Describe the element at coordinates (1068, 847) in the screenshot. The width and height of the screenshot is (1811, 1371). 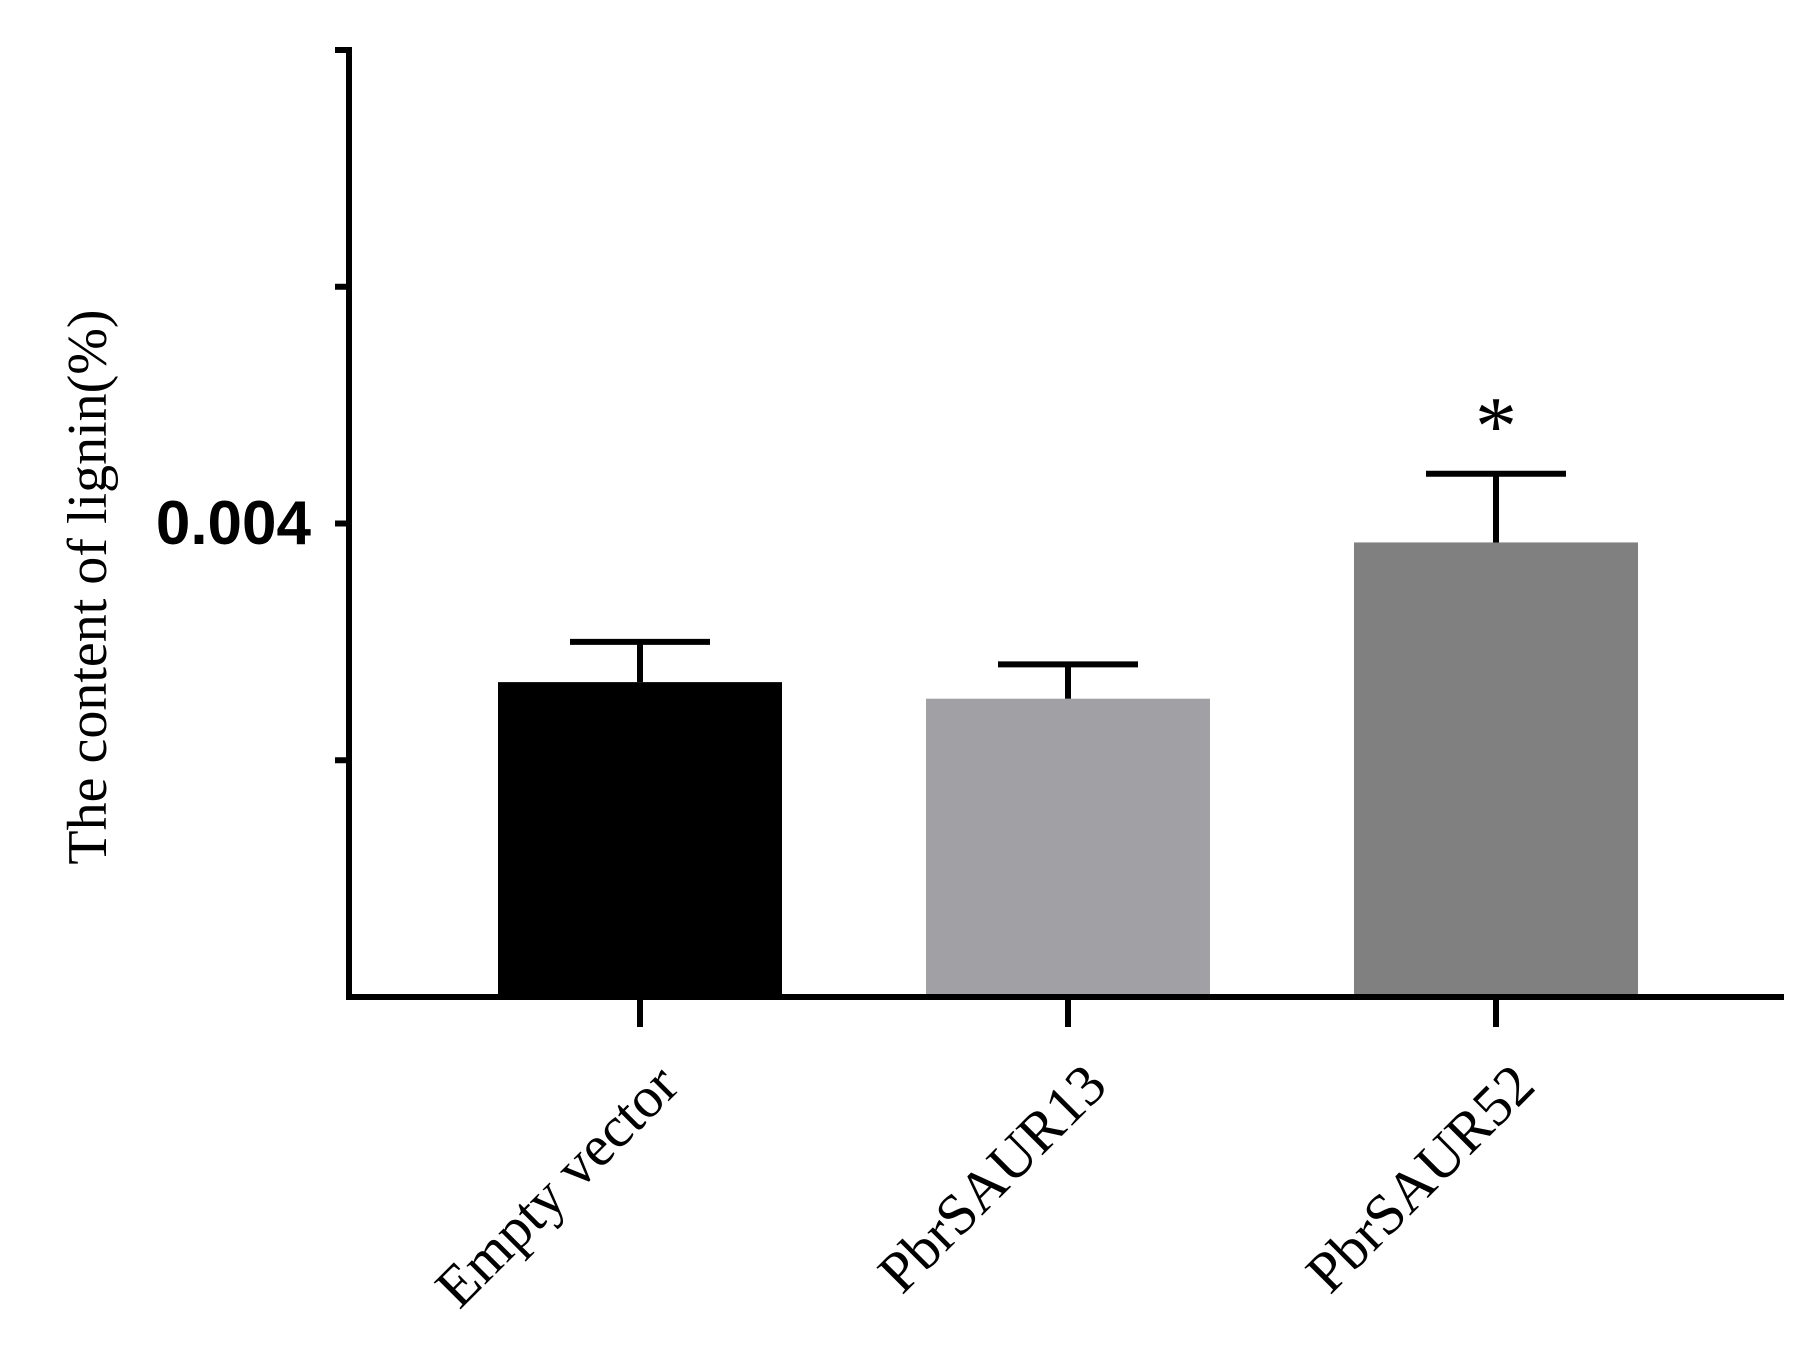
I see `bar-pbrsaur13` at that location.